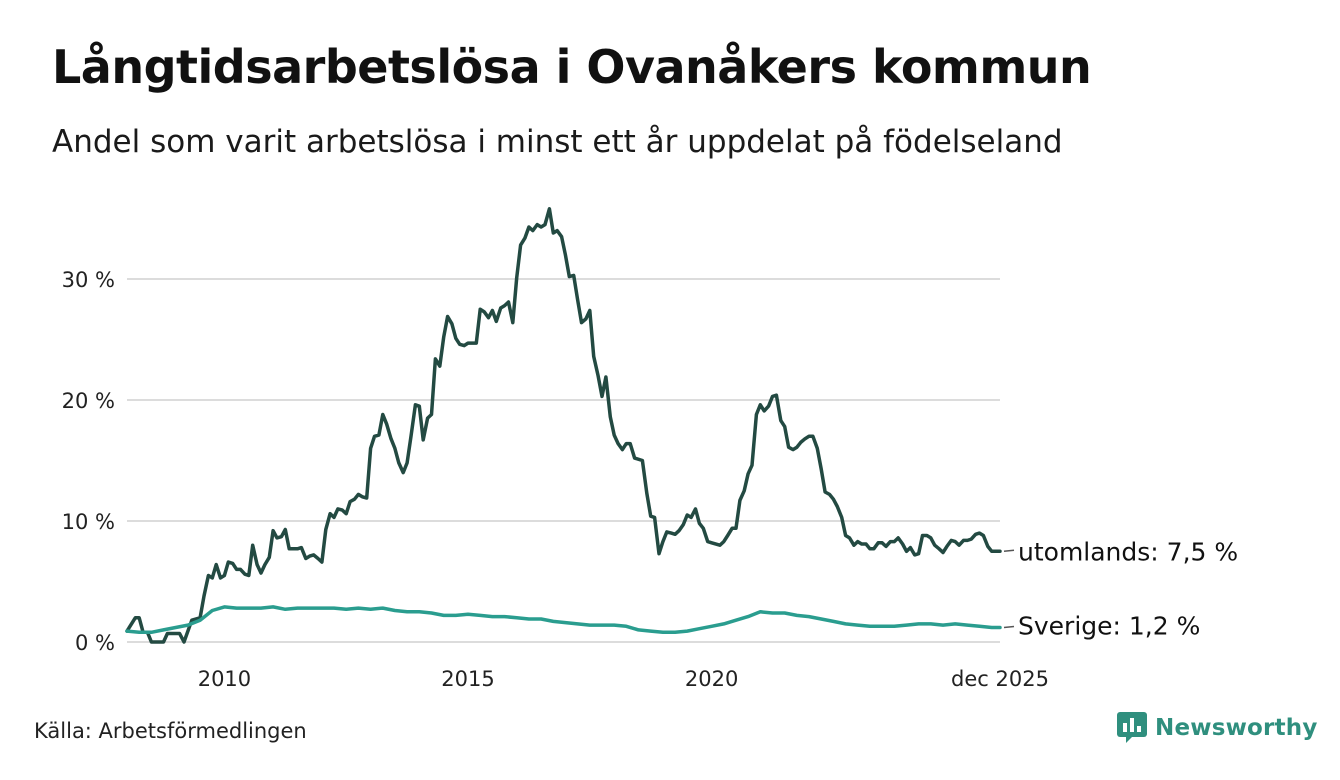 This screenshot has width=1340, height=780. What do you see at coordinates (88, 522) in the screenshot?
I see `y-tick-label: 10 %` at bounding box center [88, 522].